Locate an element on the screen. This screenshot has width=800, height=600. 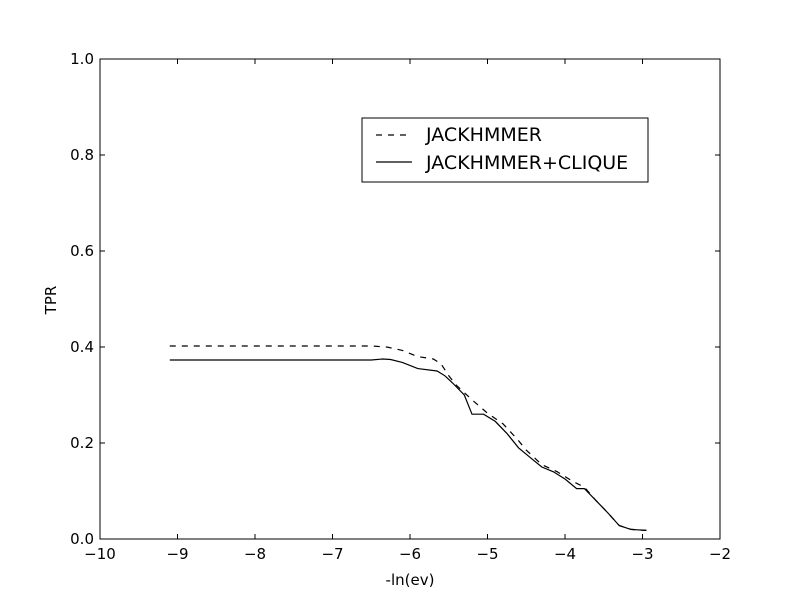
y-tick-label: 0.0 is located at coordinates (82, 539).